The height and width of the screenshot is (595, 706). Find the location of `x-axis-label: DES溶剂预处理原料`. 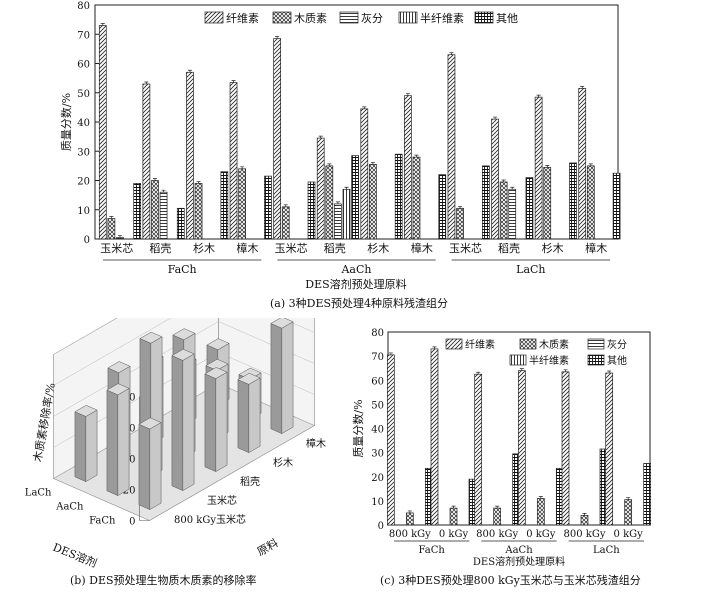

x-axis-label: DES溶剂预处理原料 is located at coordinates (519, 561).